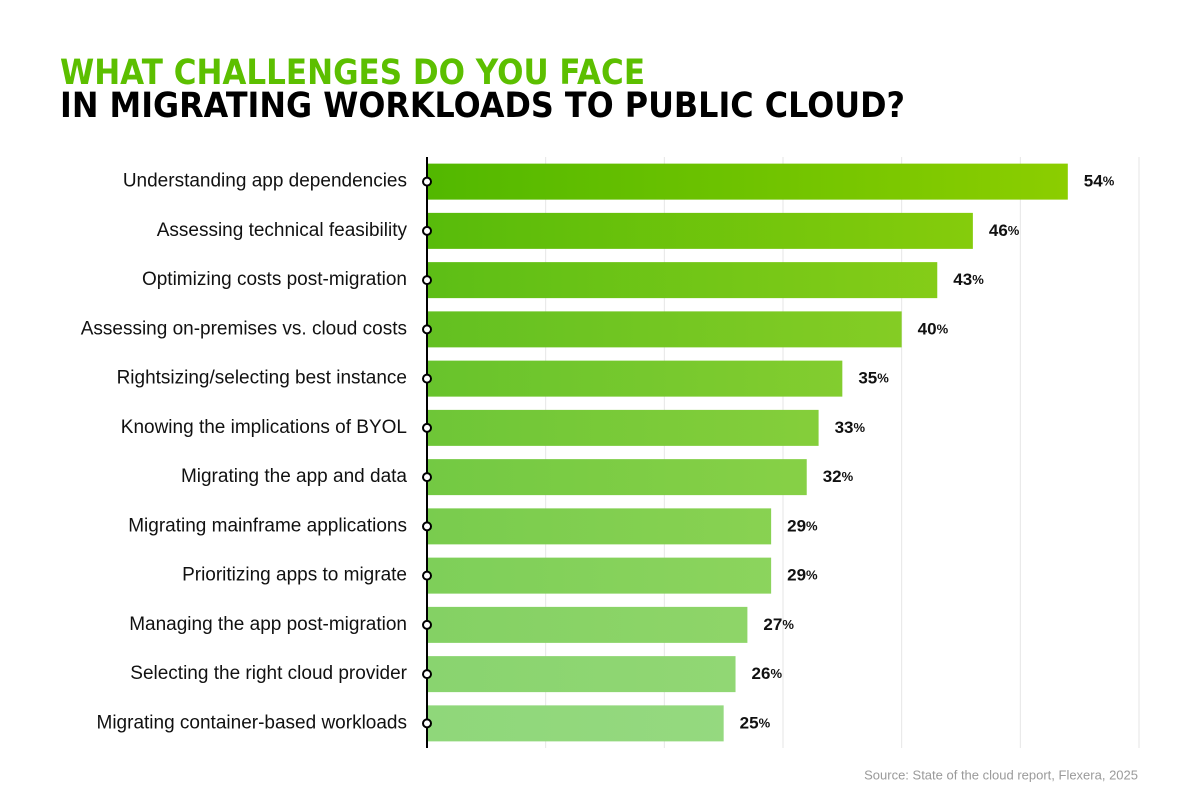 This screenshot has height=806, width=1200. Describe the element at coordinates (267, 525) in the screenshot. I see `category-label: Migrating mainframe applications` at that location.